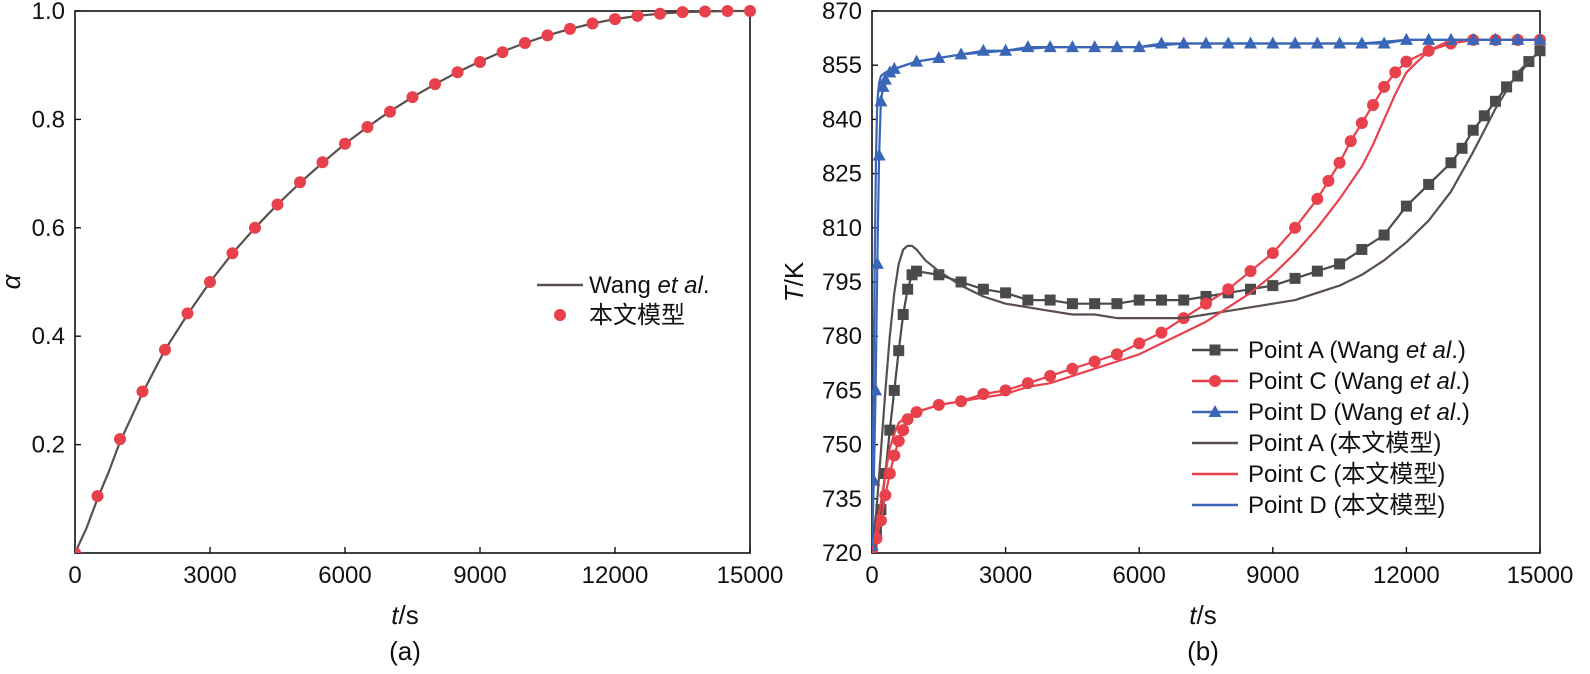 The width and height of the screenshot is (1590, 674). I want to click on y-tick-label: 795, so click(842, 282).